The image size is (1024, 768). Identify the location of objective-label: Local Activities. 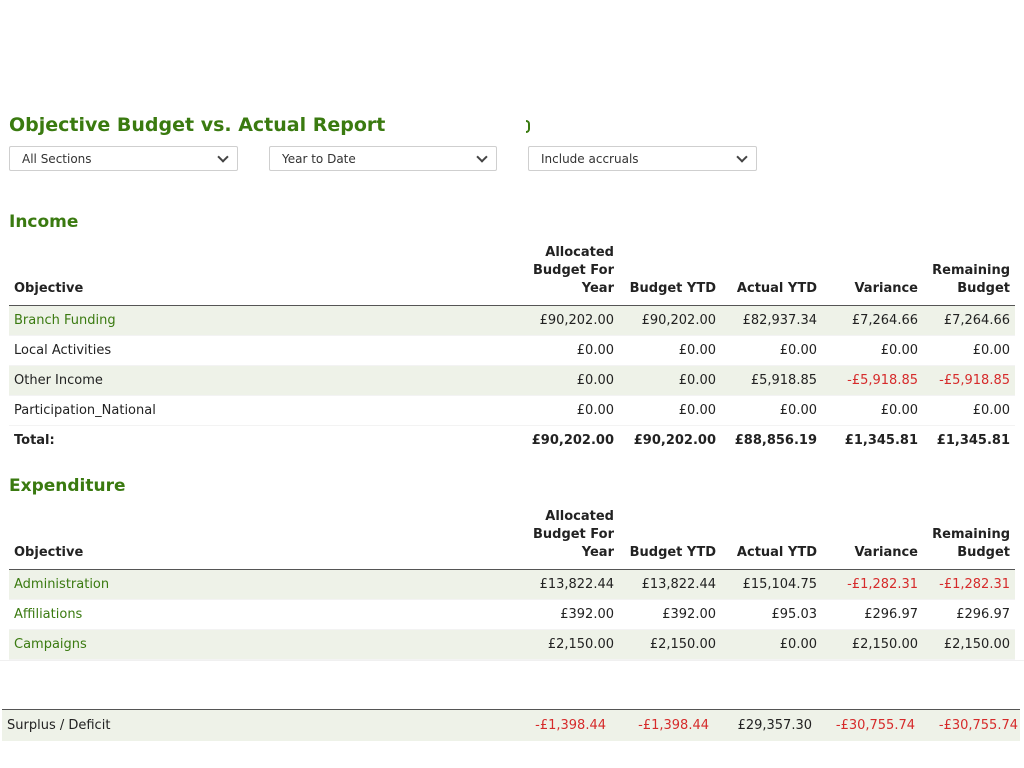
(263, 350).